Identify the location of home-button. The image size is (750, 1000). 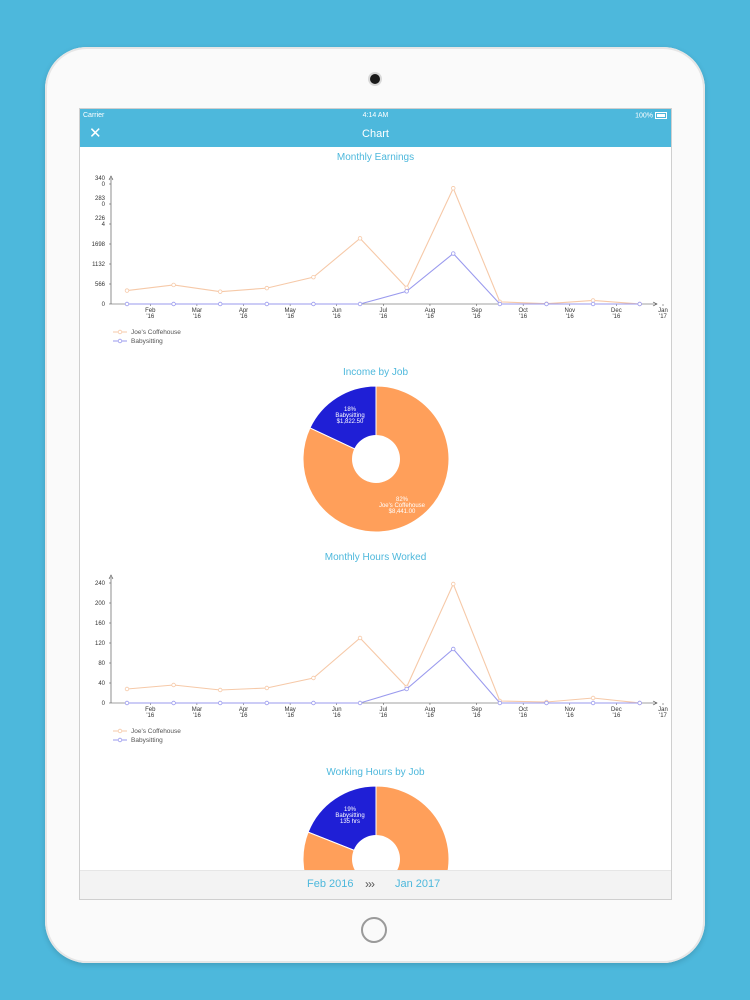
(374, 930).